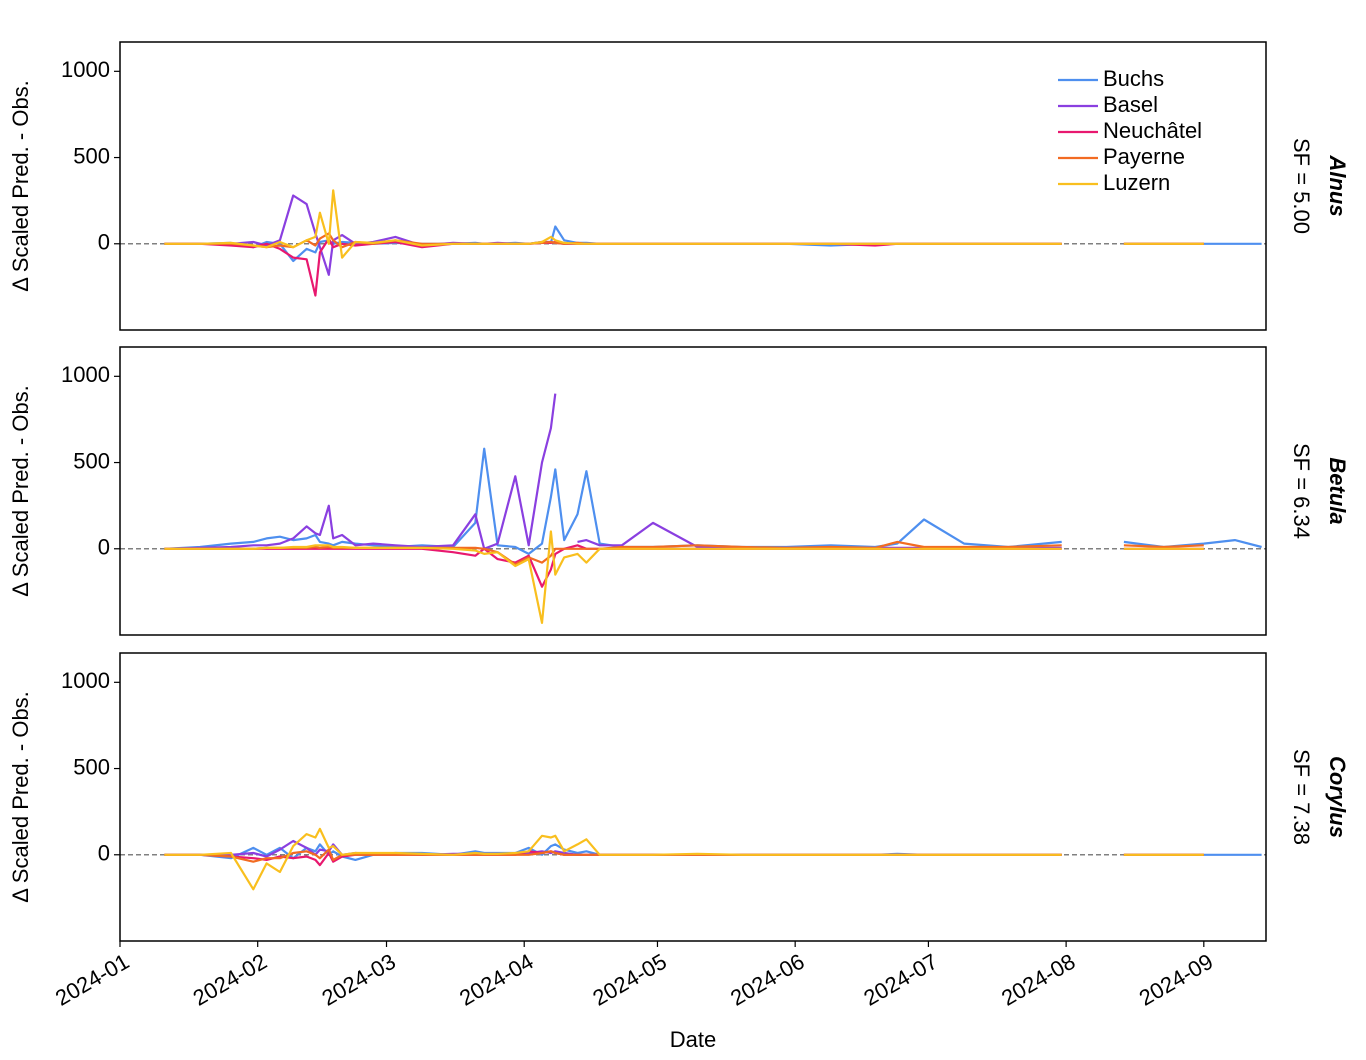  I want to click on x-tick-label: 2024-08, so click(1038, 980).